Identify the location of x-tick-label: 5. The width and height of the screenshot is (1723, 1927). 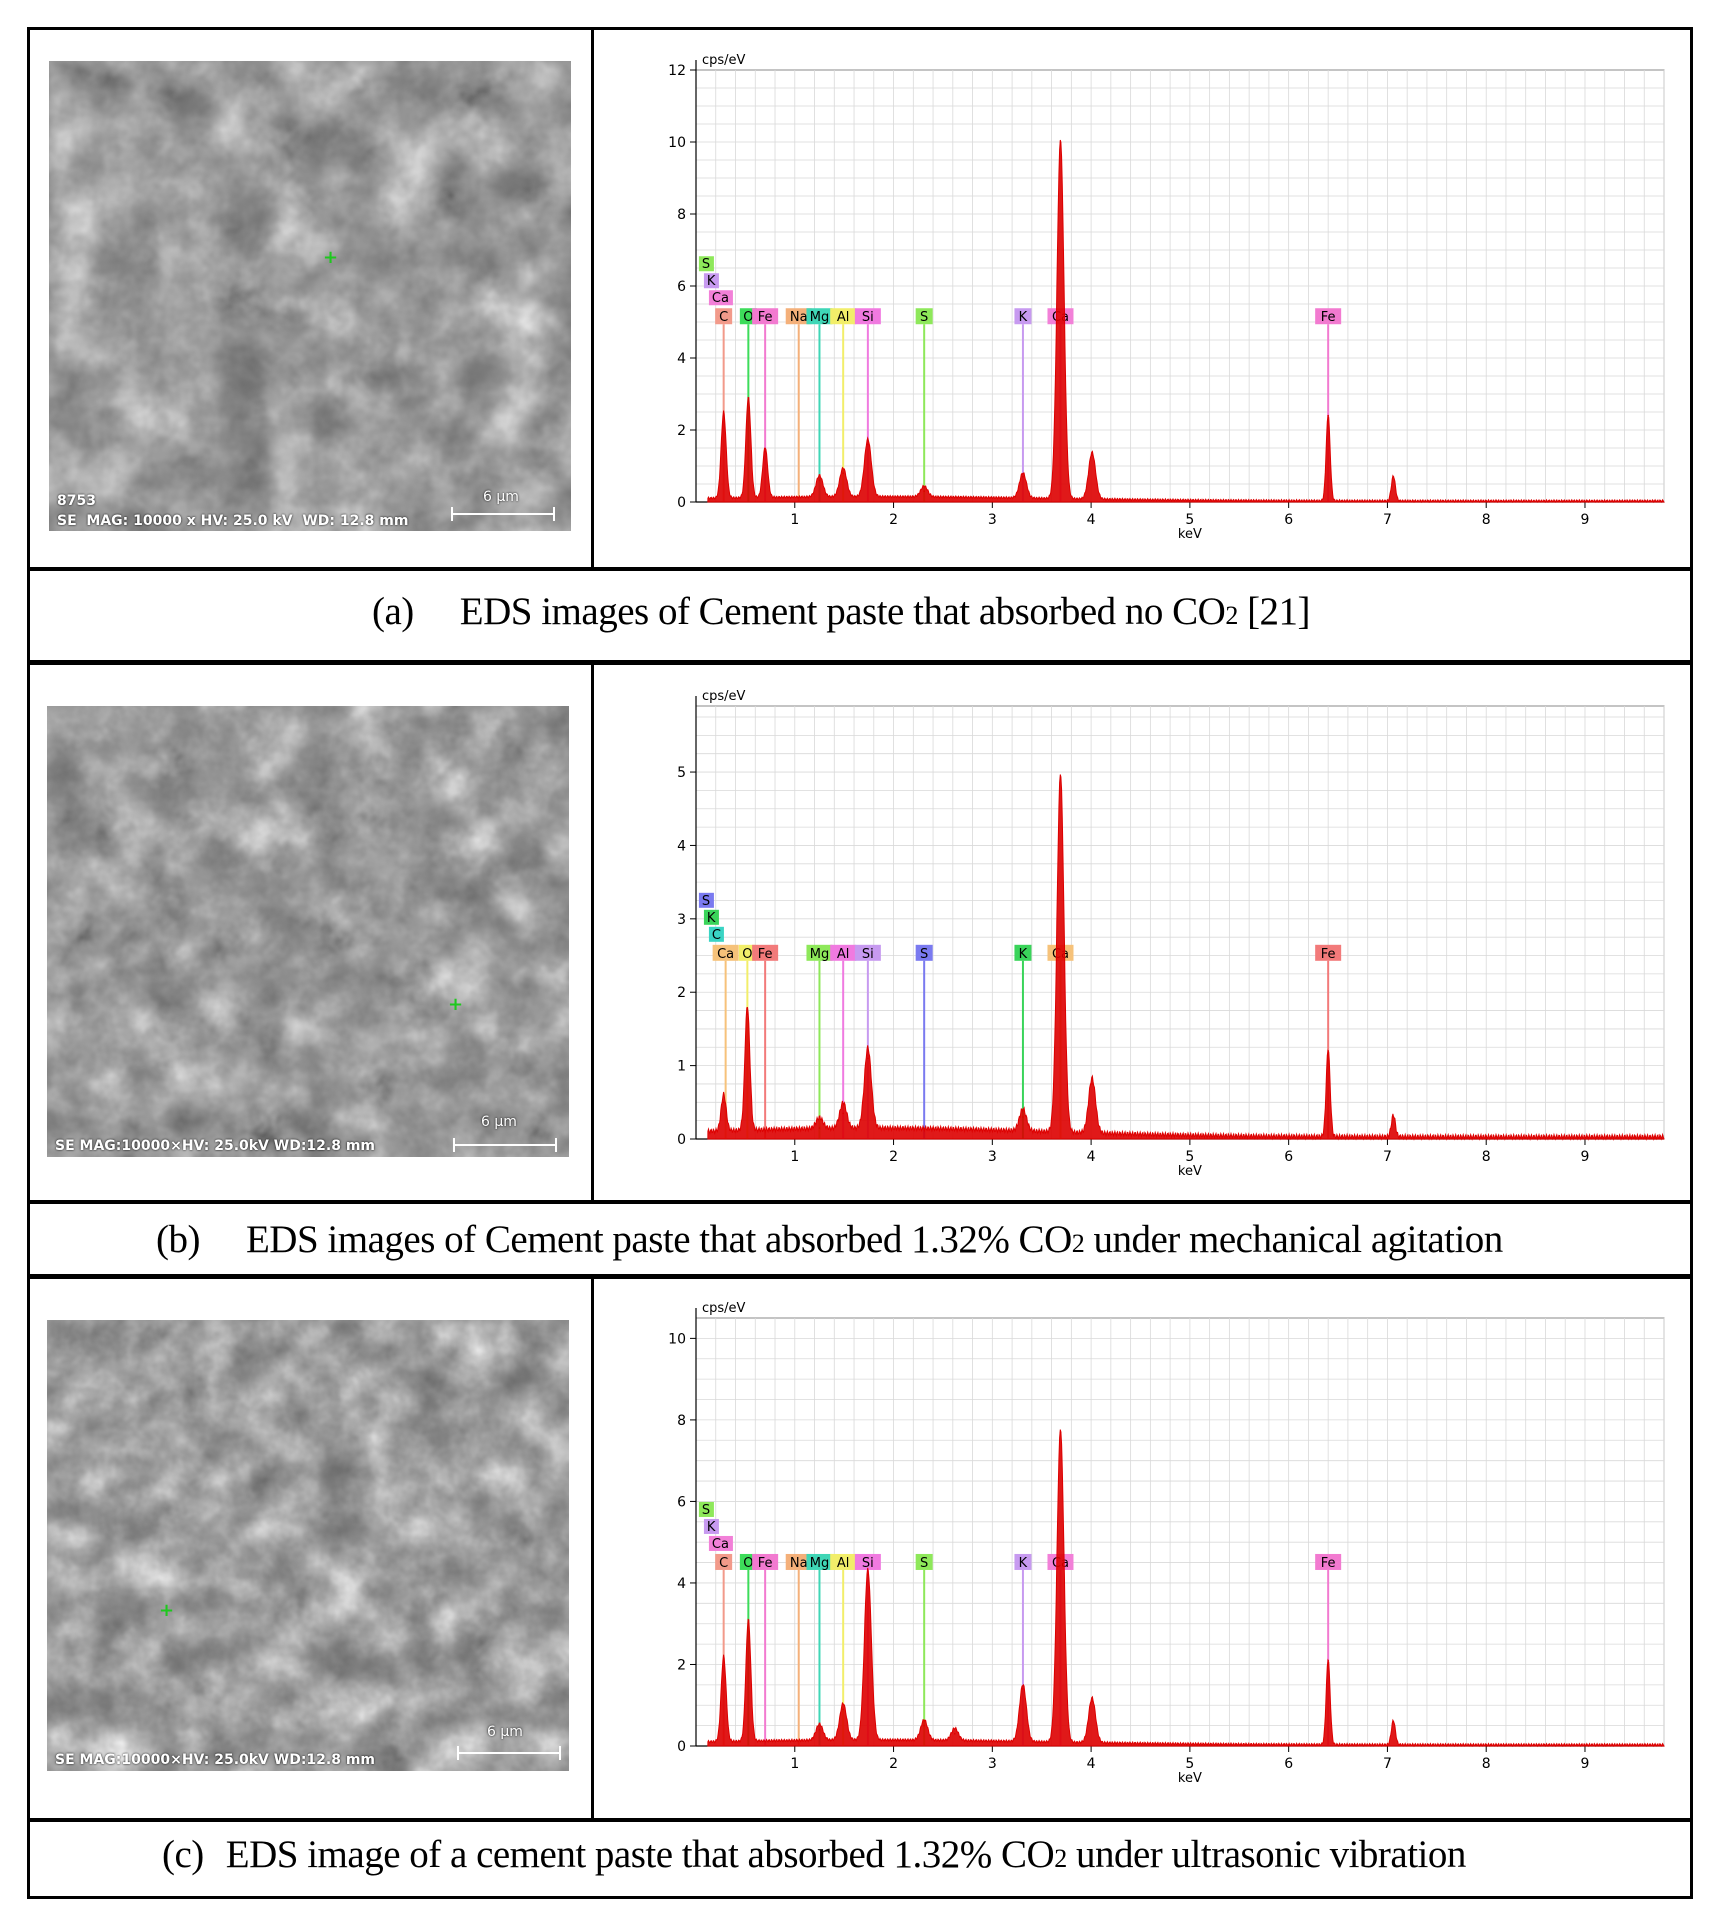
(1189, 1157).